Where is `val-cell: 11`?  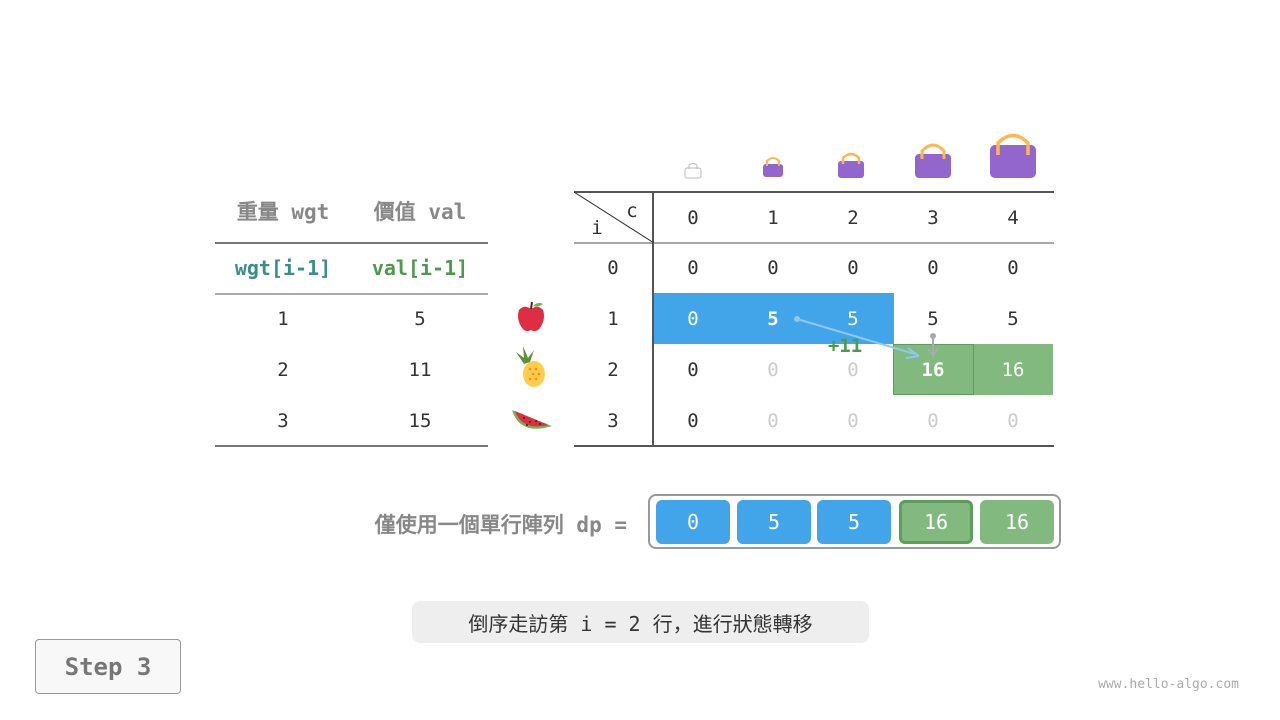
val-cell: 11 is located at coordinates (420, 370).